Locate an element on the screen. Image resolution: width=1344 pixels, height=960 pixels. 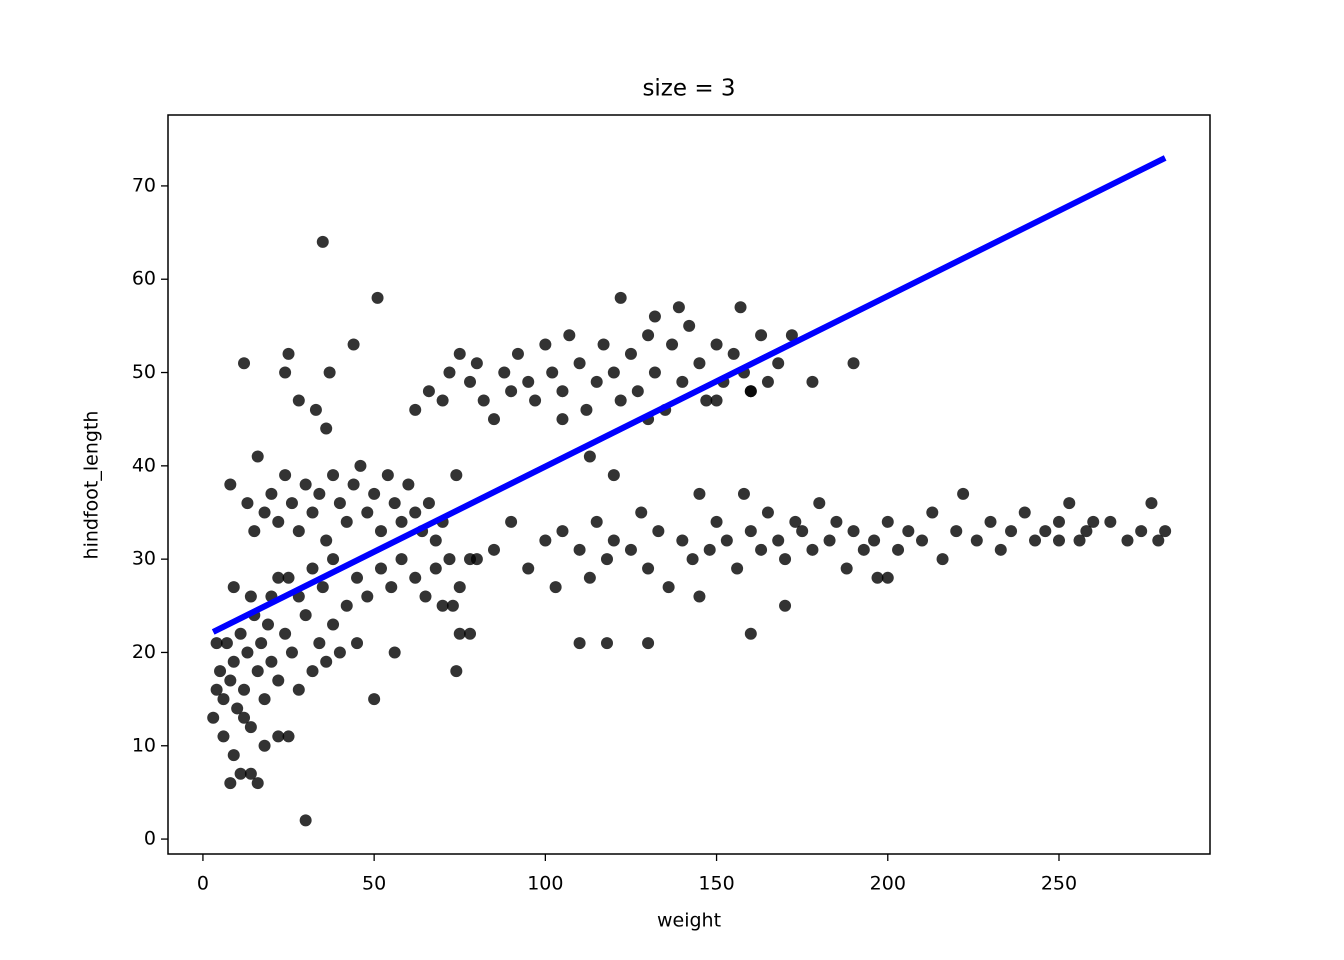
y-tick-label: 60 is located at coordinates (144, 279).